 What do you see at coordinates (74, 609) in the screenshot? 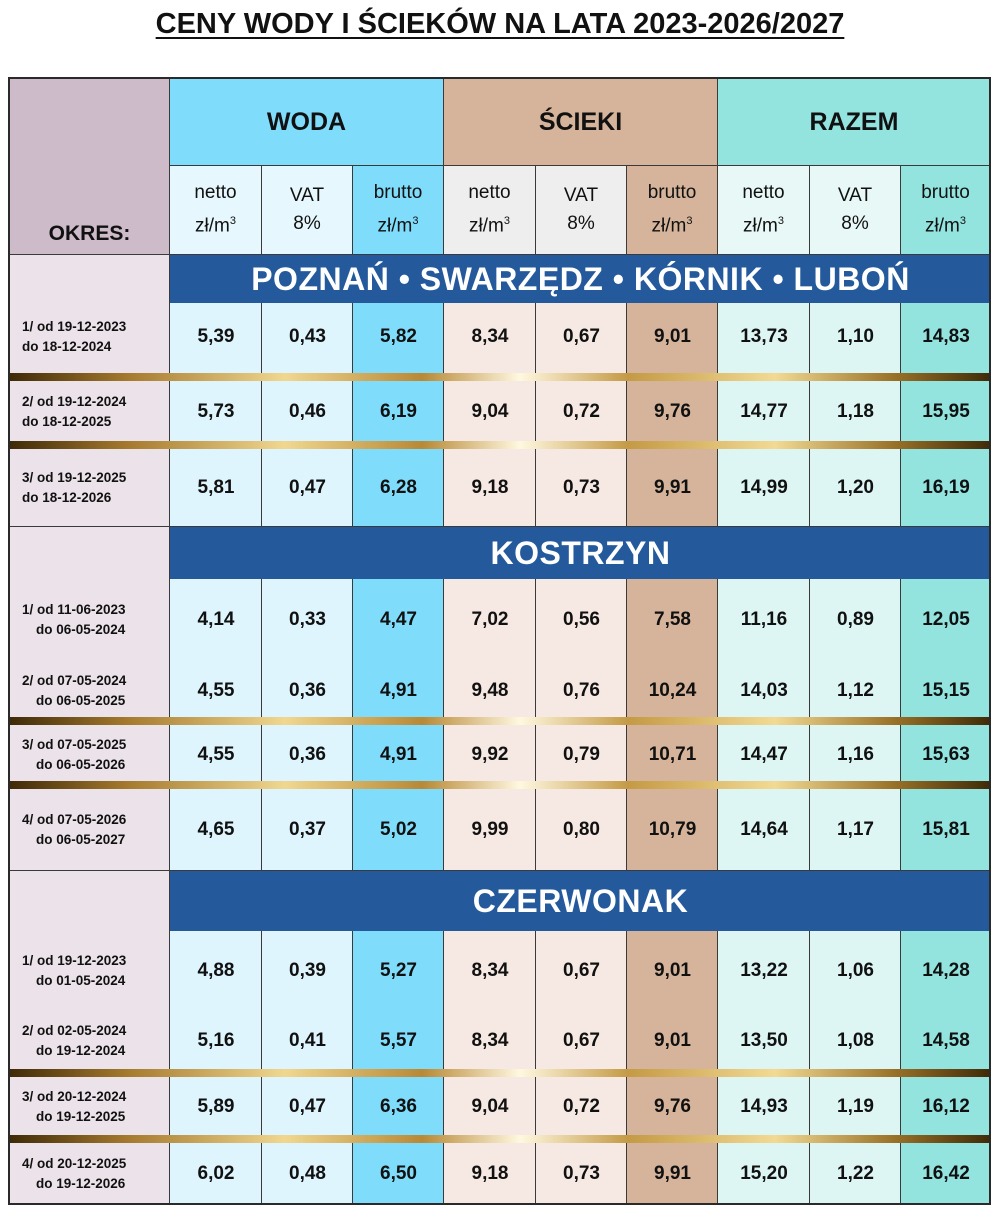
I see `period-from: 1/ od 11-06-2023` at bounding box center [74, 609].